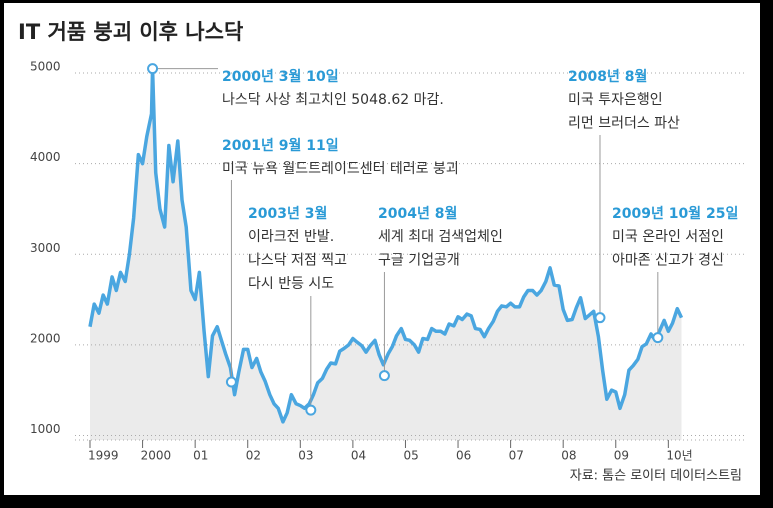 The height and width of the screenshot is (508, 773). Describe the element at coordinates (253, 456) in the screenshot. I see `x-tick-label: 02` at that location.